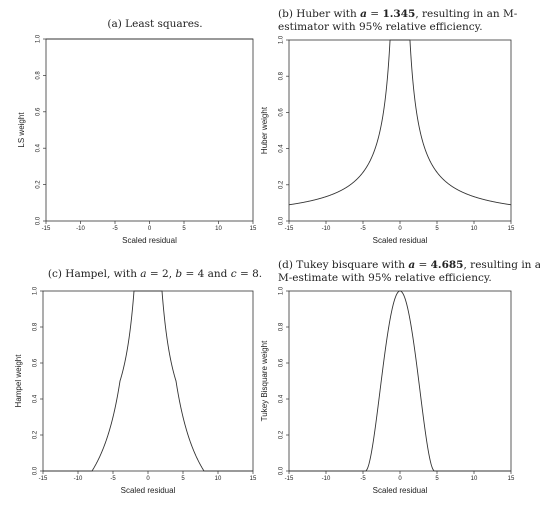 The image size is (540, 510). What do you see at coordinates (380, 27) in the screenshot?
I see `caption-b-line2: estimator with 95% relative efficiency.` at bounding box center [380, 27].